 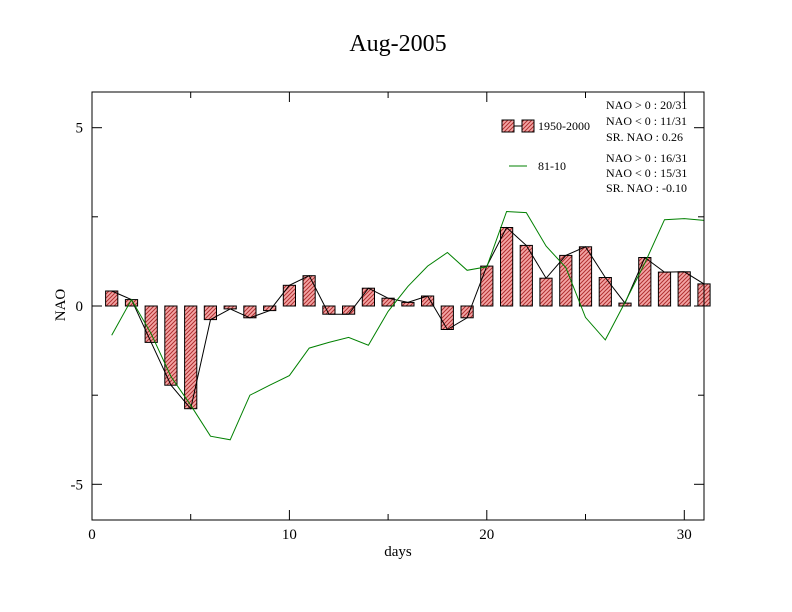 What do you see at coordinates (61, 305) in the screenshot?
I see `y-axis-label: NAO` at bounding box center [61, 305].